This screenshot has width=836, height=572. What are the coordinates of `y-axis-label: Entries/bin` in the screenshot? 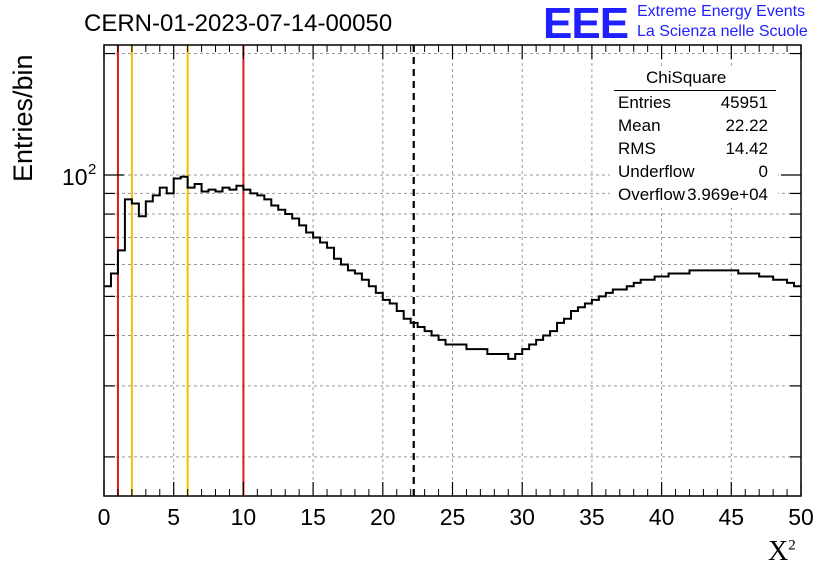 It's located at (23, 118).